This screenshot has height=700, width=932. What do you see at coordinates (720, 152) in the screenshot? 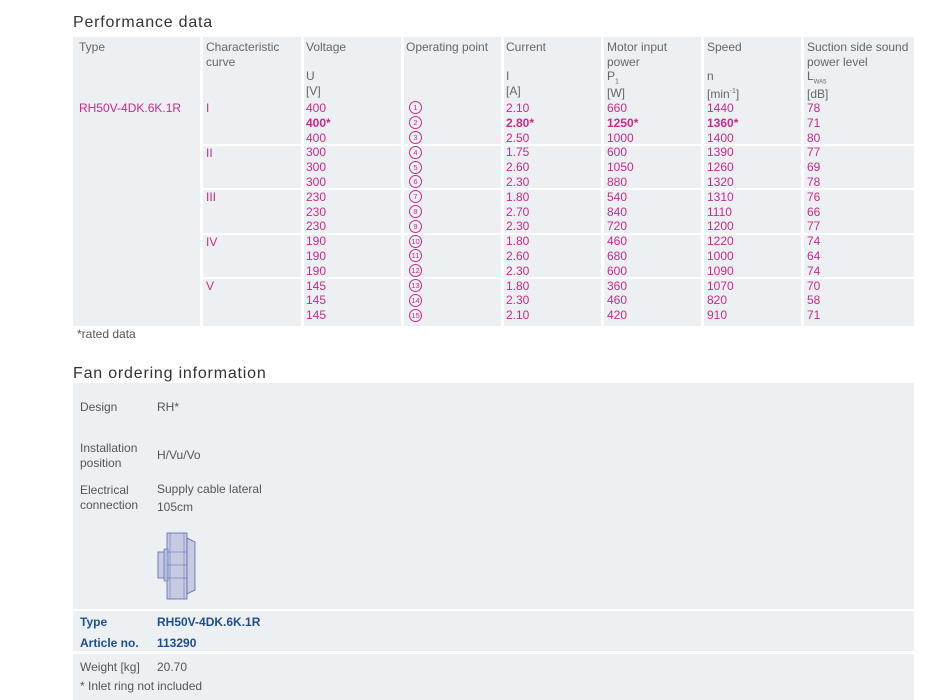
I see `speed-cell: 1390` at bounding box center [720, 152].